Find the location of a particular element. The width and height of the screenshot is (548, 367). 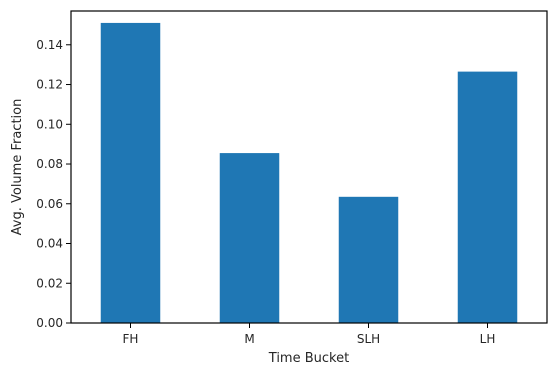

y-tick-label: 0.00 is located at coordinates (49, 323).